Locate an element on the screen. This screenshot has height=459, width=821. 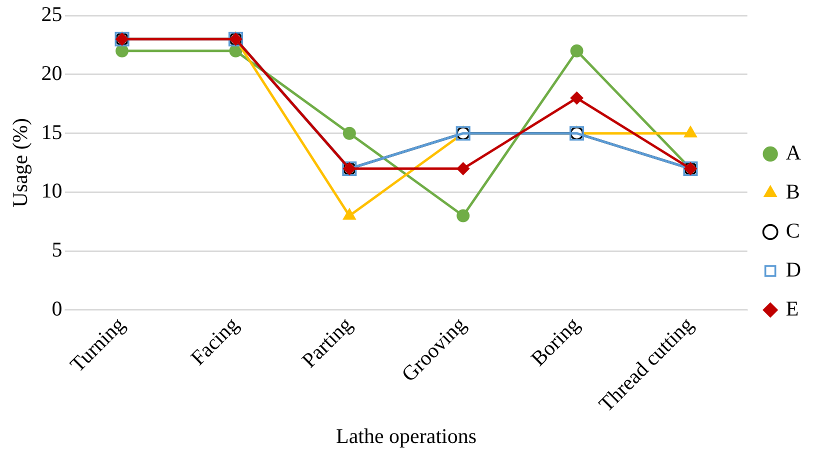
legend-label: A is located at coordinates (794, 152).